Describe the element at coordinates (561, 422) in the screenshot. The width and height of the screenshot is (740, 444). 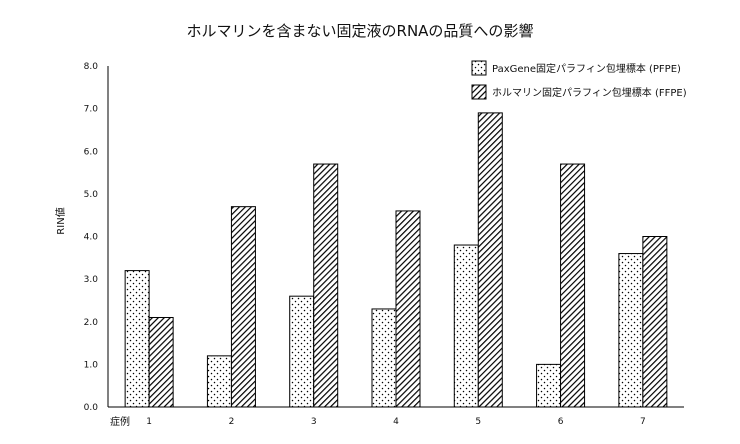
I see `x-tick-label-case-6: 6` at that location.